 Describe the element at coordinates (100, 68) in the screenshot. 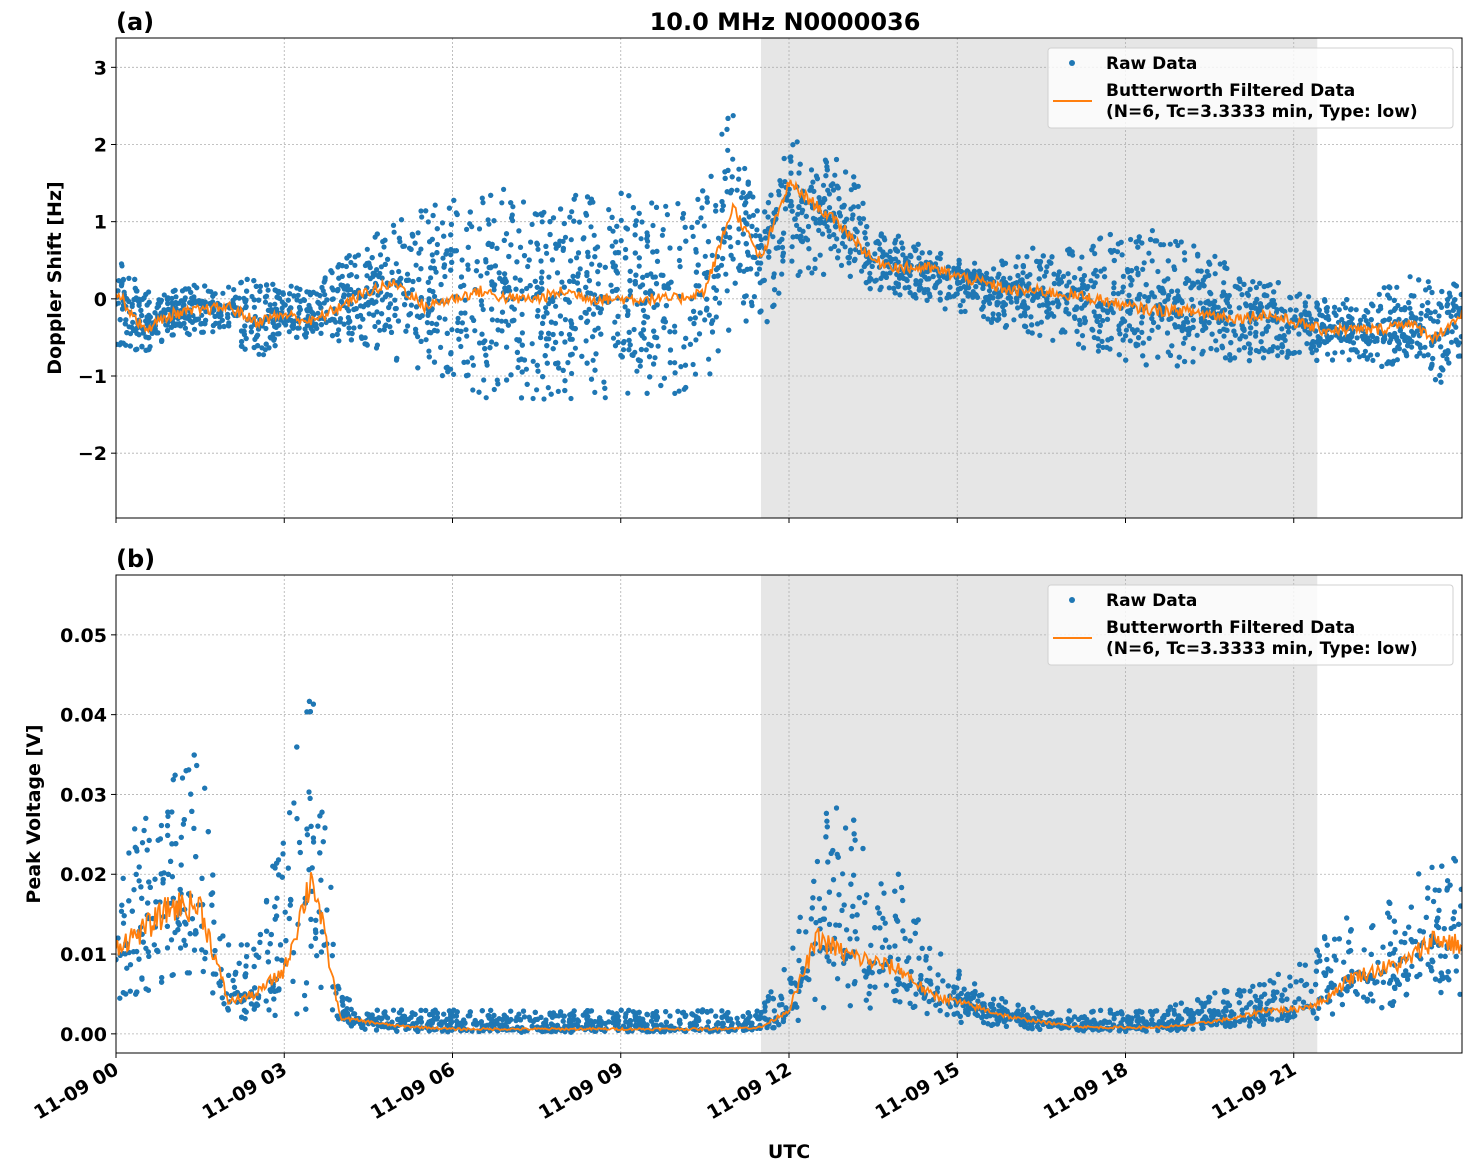

I see `y-tick-label: 3` at that location.